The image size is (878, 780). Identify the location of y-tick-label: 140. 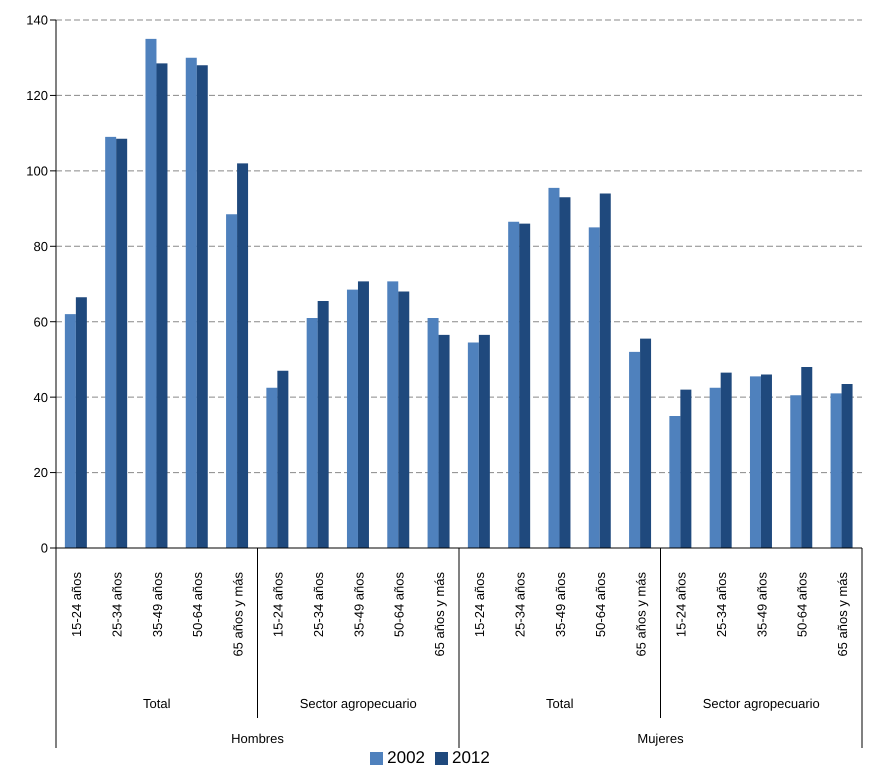
(37, 20).